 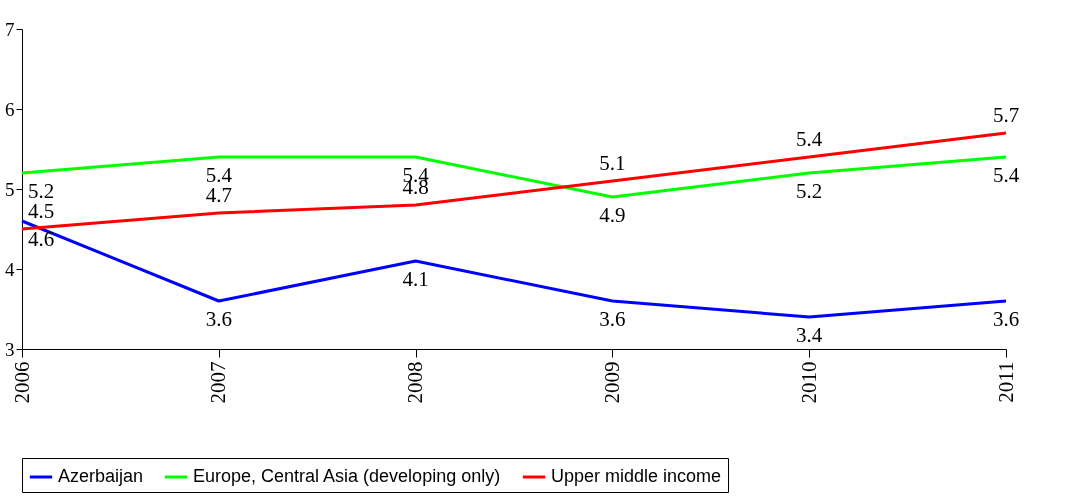 What do you see at coordinates (611, 382) in the screenshot?
I see `x-tick-label: 2009` at bounding box center [611, 382].